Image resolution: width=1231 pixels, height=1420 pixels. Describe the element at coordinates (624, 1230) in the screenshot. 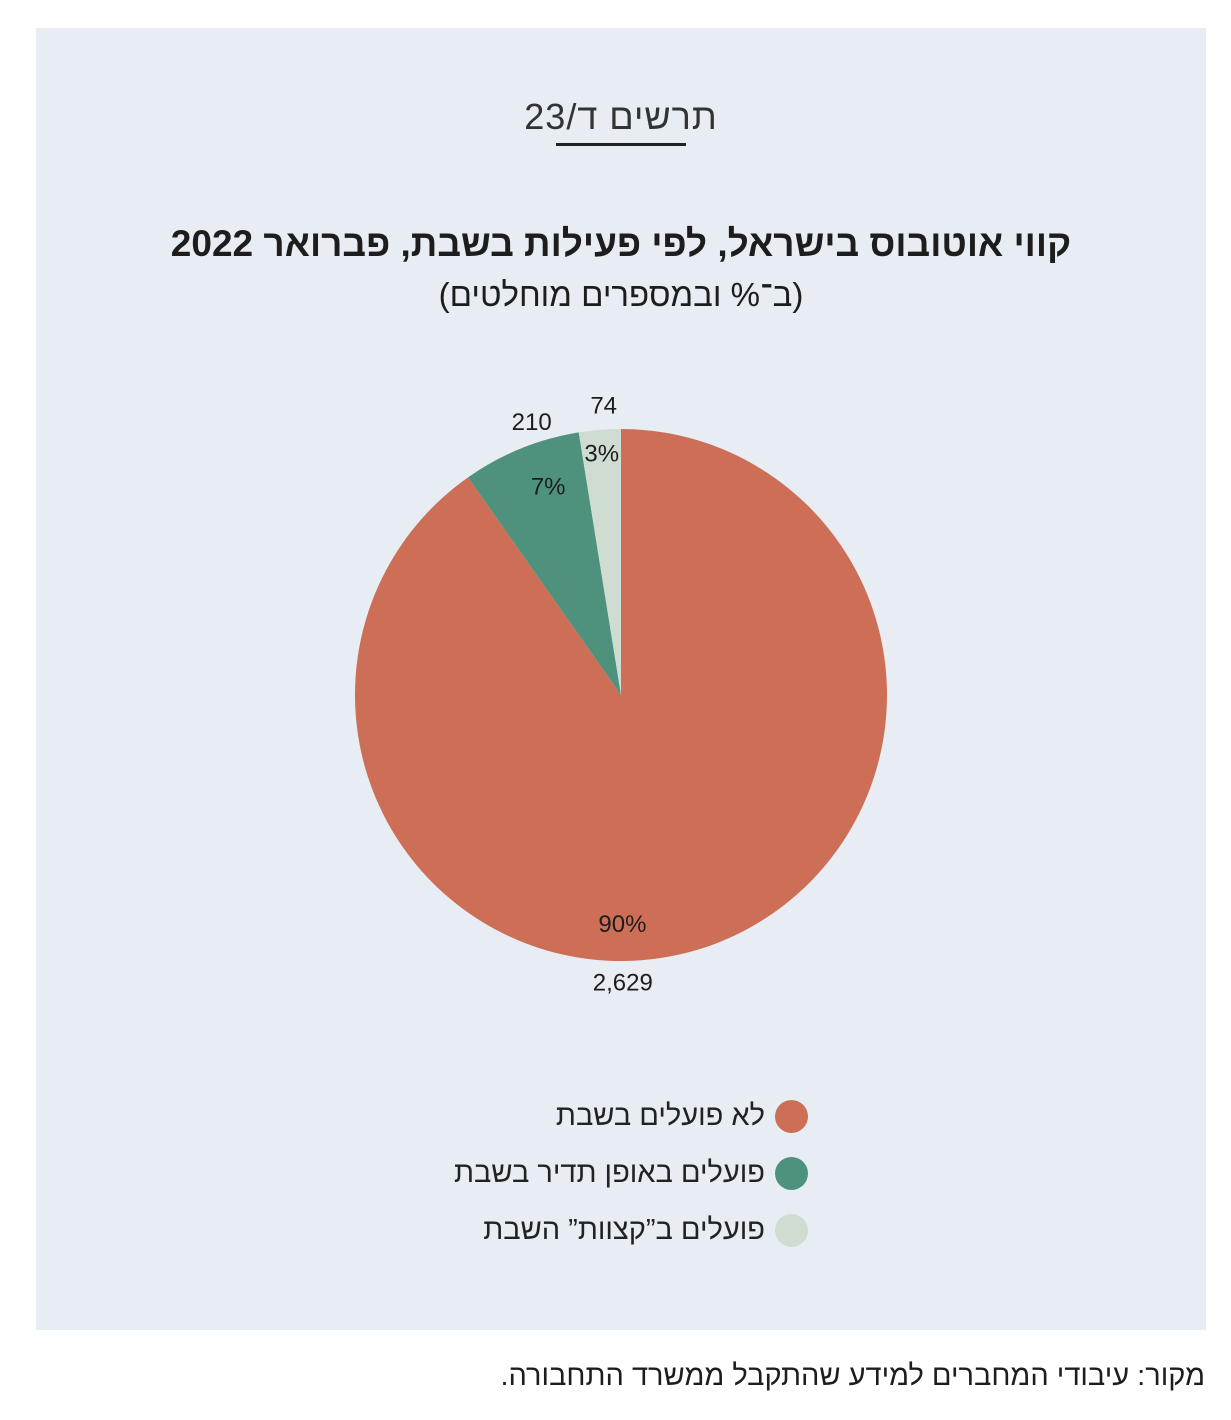

I see `legend-label-edges: פועלים ב”קצוות” השבת` at that location.